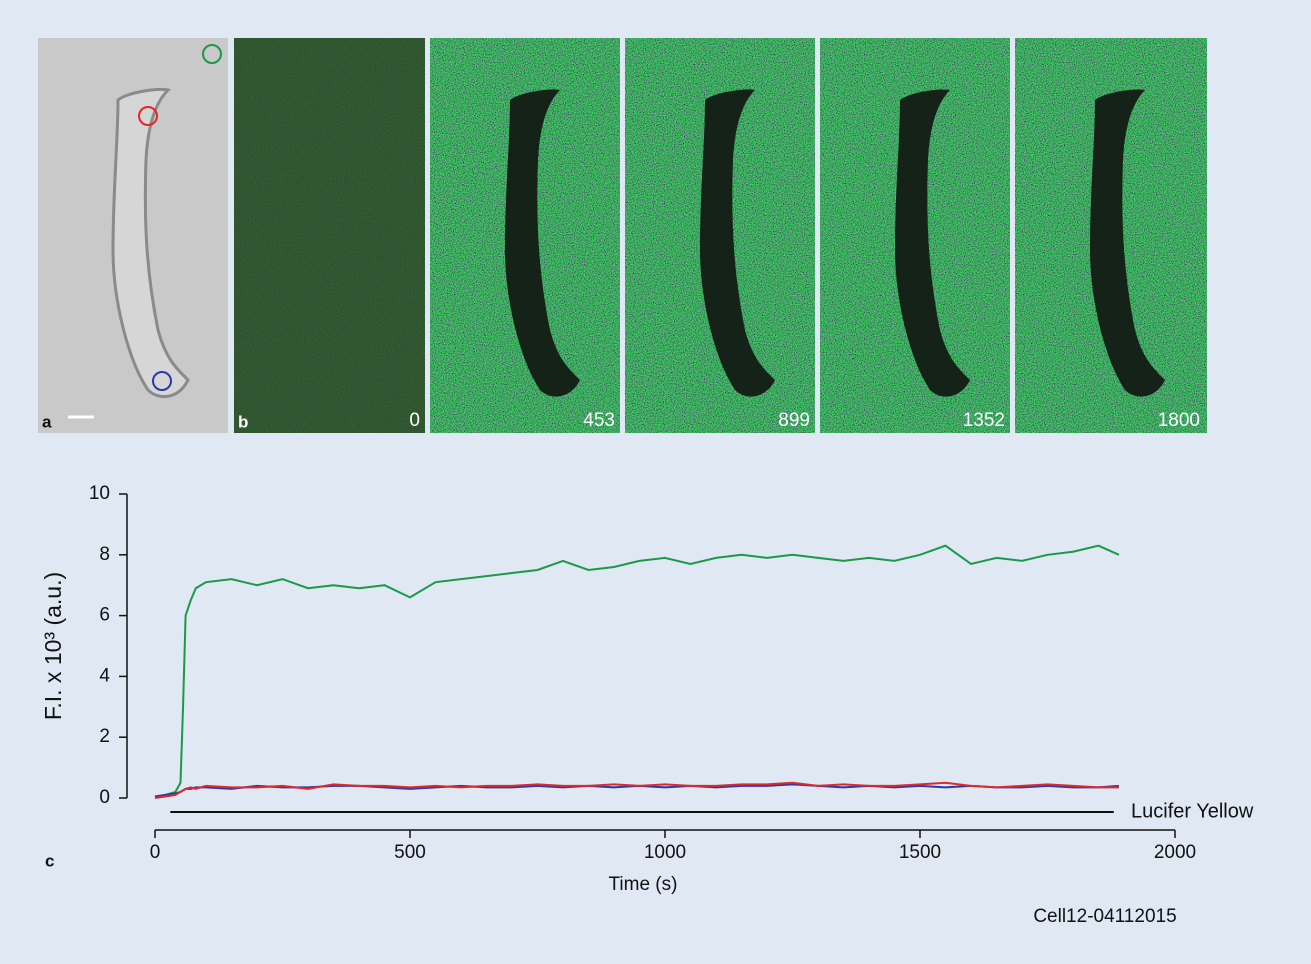 This screenshot has width=1311, height=964. What do you see at coordinates (920, 852) in the screenshot?
I see `x-tick-label: 1500` at bounding box center [920, 852].